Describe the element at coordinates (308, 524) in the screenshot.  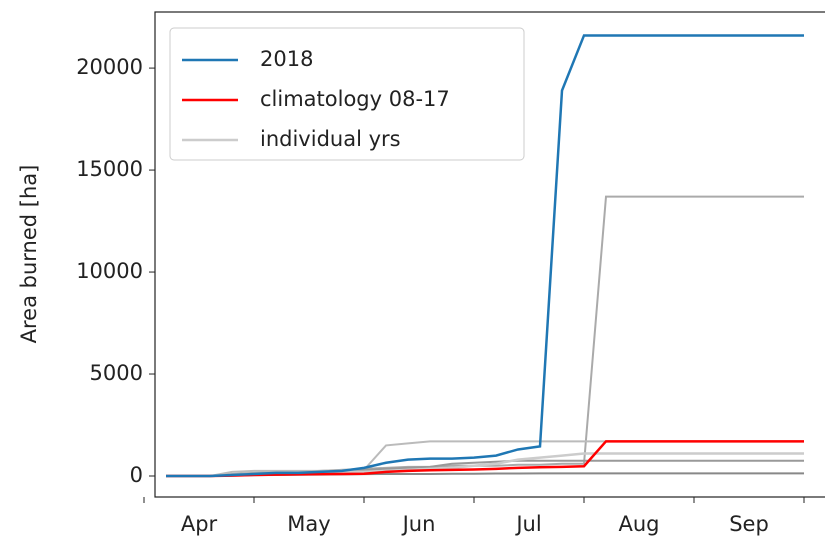
I see `x-tick-label: May` at that location.